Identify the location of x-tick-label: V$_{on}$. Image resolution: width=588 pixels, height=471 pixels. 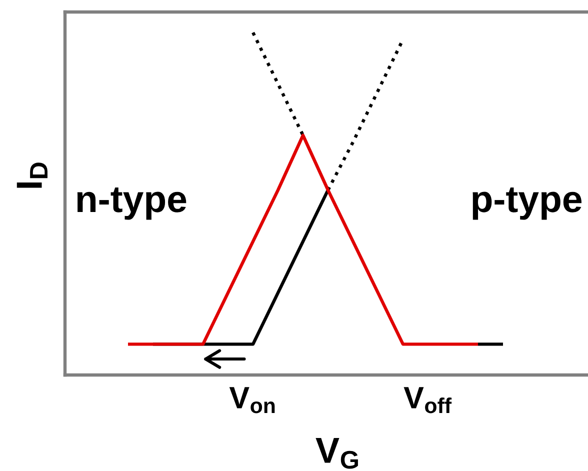
(252, 400).